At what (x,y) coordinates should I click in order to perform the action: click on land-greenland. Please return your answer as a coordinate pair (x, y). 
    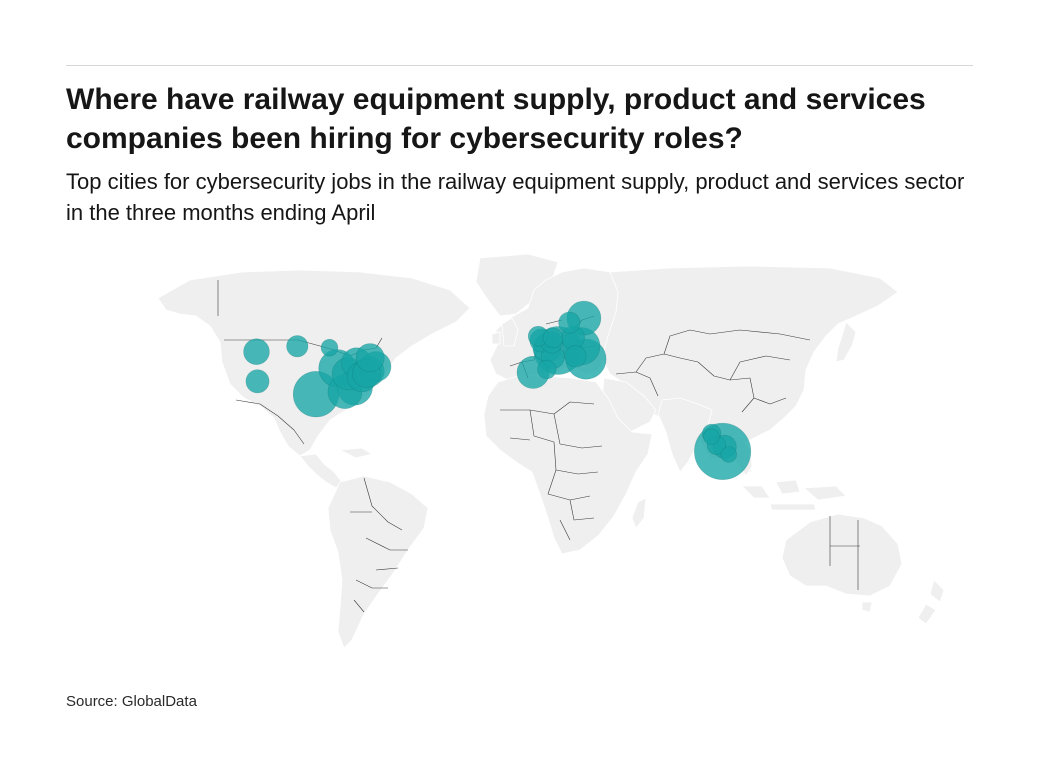
    Looking at the image, I should click on (517, 285).